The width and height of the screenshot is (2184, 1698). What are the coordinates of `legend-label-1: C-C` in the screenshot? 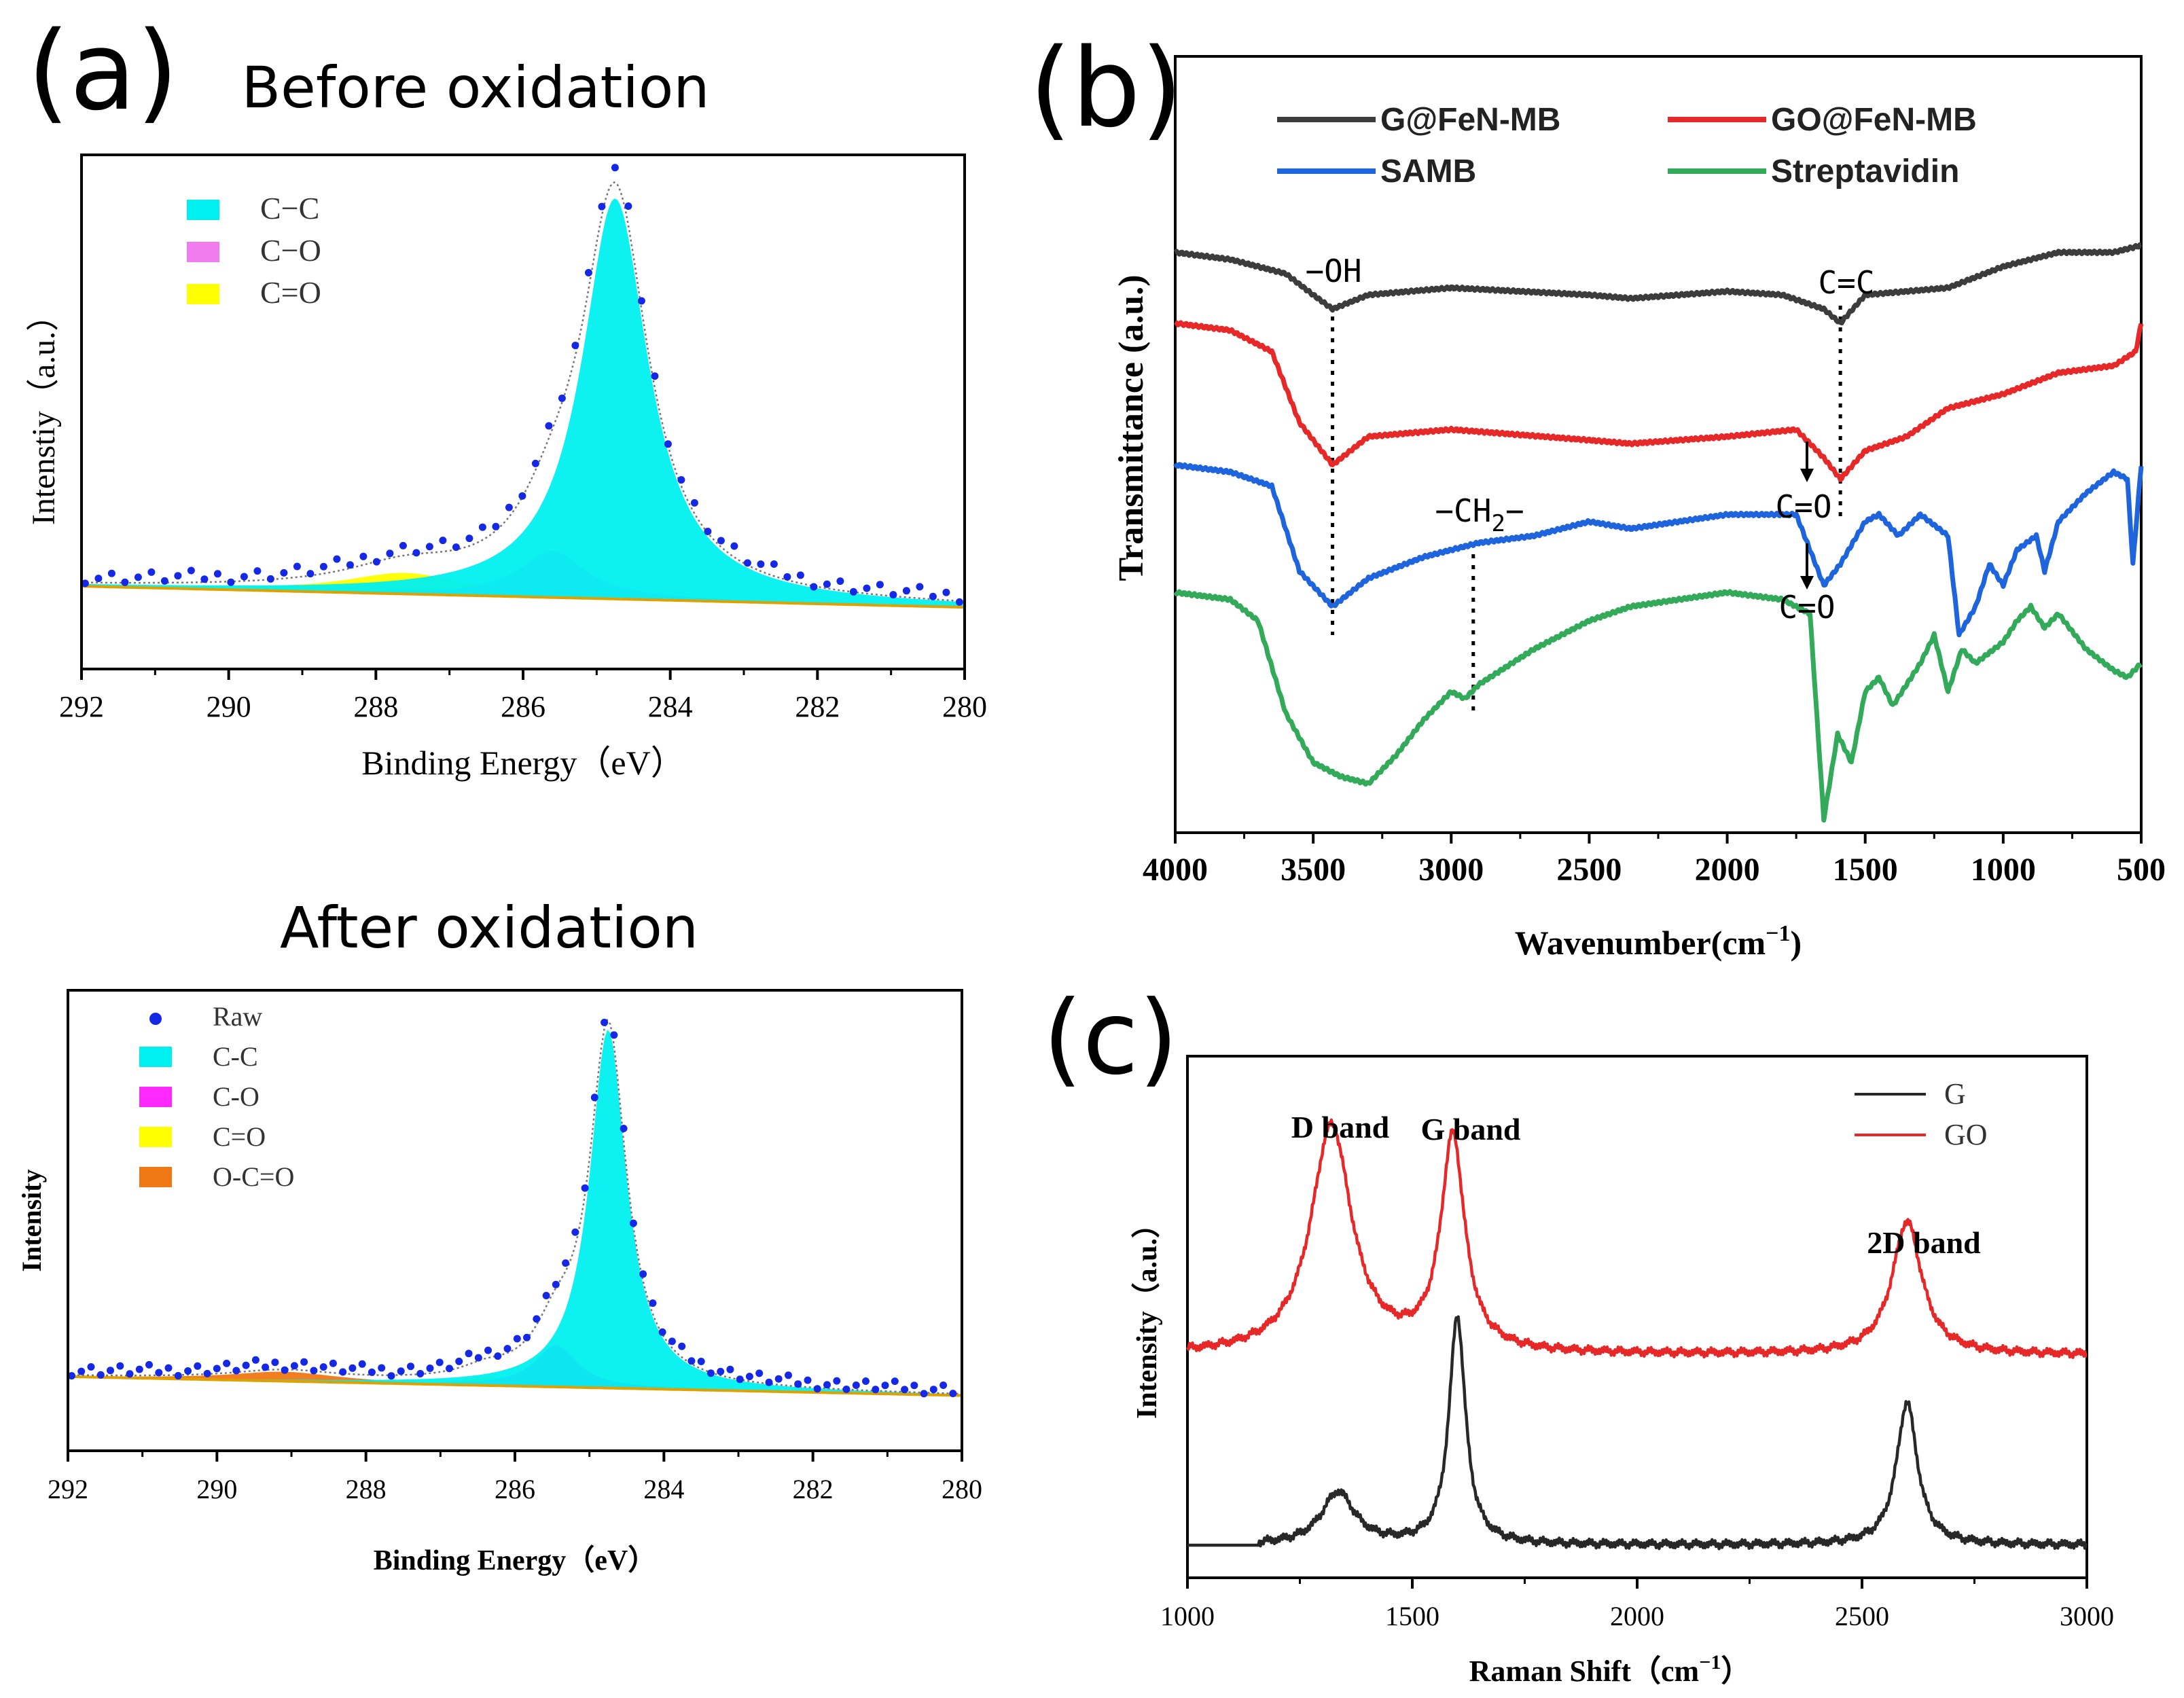 It's located at (236, 1057).